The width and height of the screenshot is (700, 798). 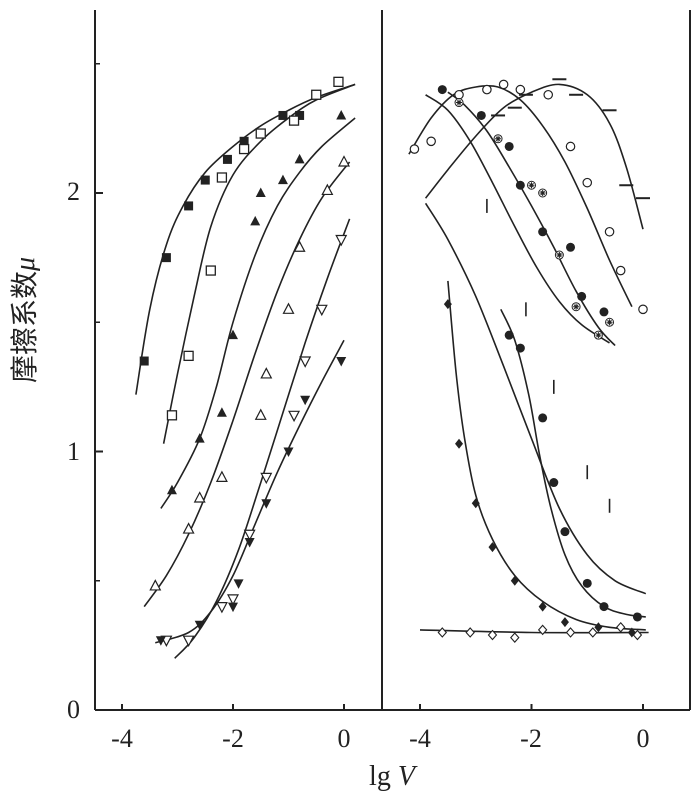 What do you see at coordinates (531, 738) in the screenshot?
I see `x-tick-label-right-minus2: -2` at bounding box center [531, 738].